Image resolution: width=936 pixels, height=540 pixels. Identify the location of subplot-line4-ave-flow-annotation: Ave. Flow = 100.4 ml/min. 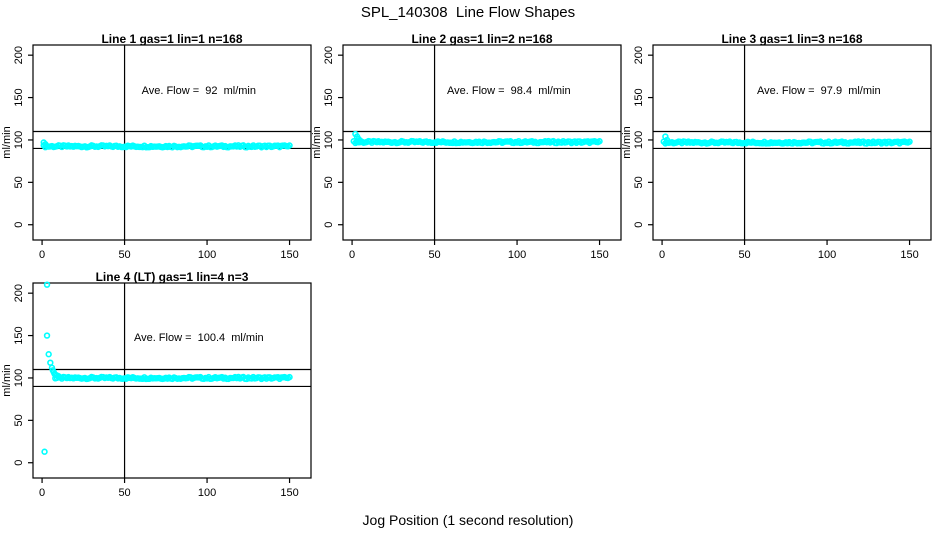
(198, 338).